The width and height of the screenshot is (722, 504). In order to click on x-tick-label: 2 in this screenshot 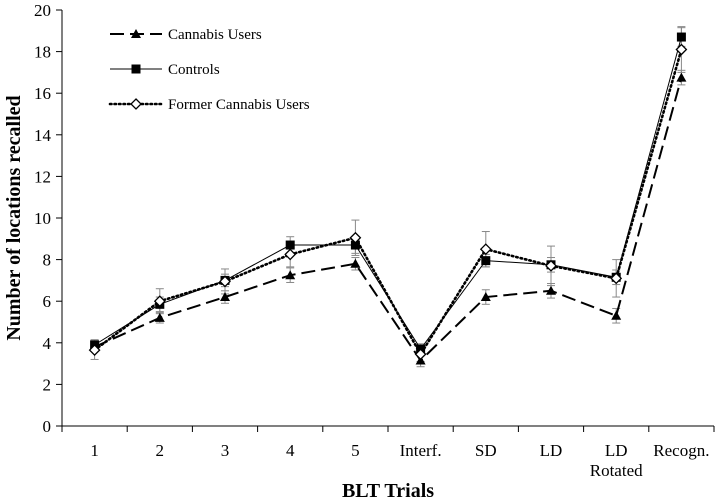, I will do `click(160, 450)`.